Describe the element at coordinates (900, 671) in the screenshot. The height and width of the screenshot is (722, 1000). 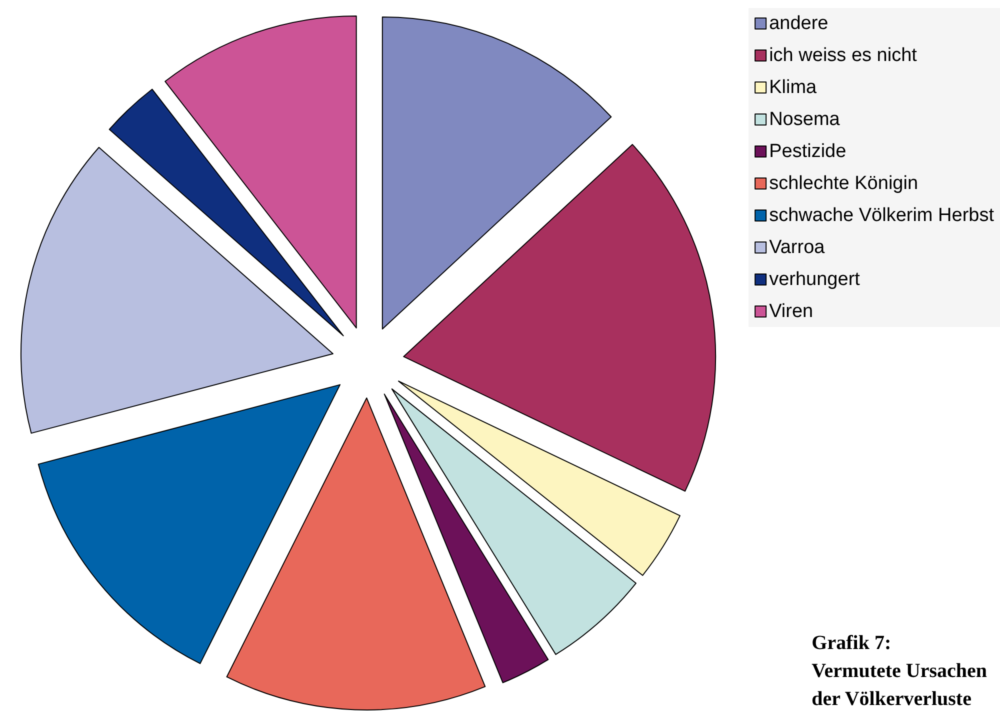
I see `text: Grafik 7: Vermutete Ursachen der Völkerverluste` at that location.